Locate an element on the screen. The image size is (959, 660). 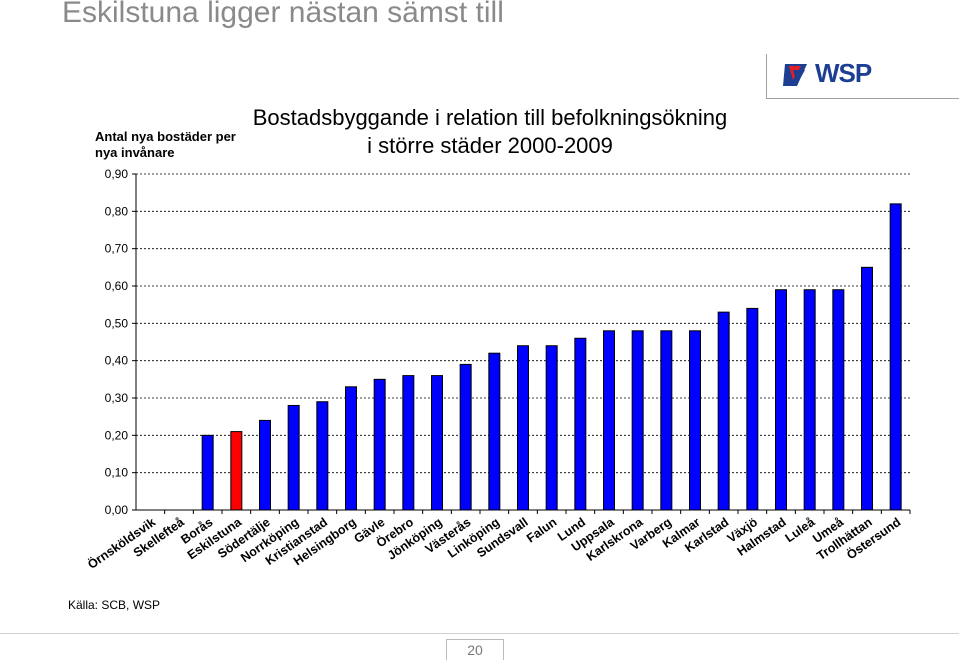
y-axis-label: Antal nya bostäder per nya invånare is located at coordinates (165, 144).